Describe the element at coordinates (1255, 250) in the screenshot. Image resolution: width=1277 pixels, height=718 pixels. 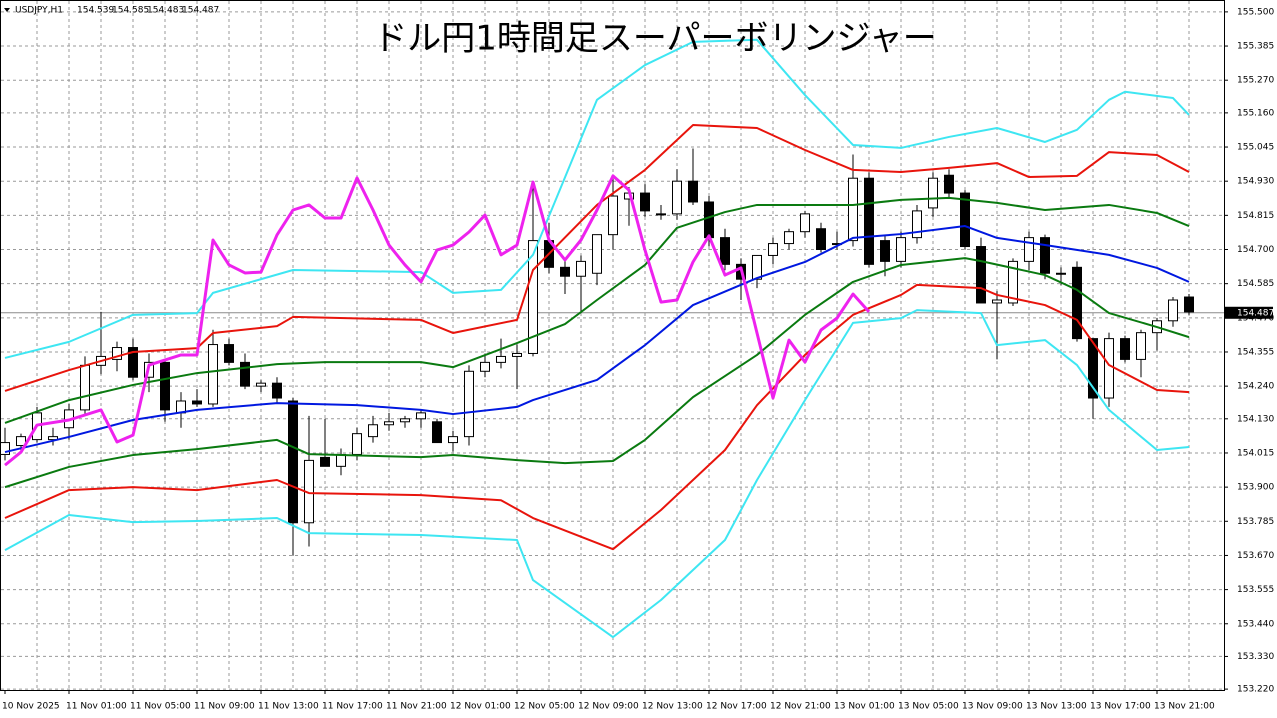
I see `y-tick-label: 154.700` at that location.